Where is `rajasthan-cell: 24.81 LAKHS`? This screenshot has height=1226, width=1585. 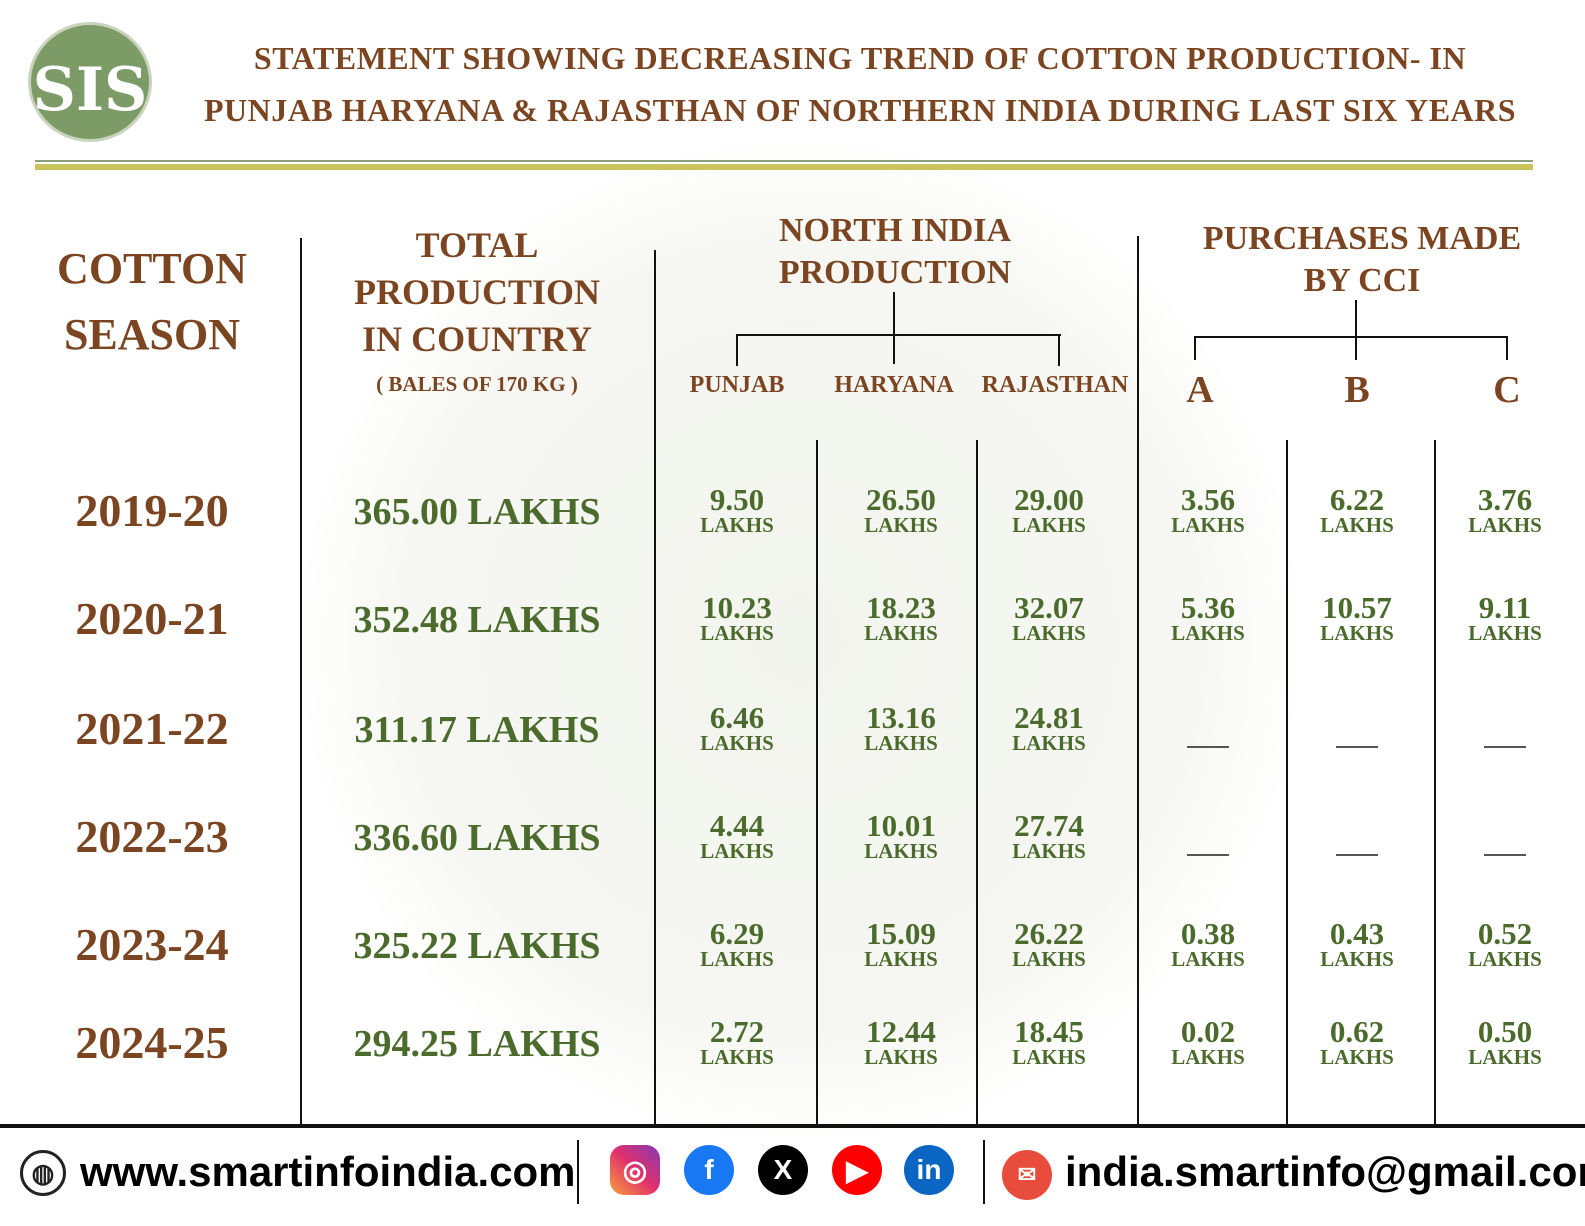 rajasthan-cell: 24.81 LAKHS is located at coordinates (1049, 728).